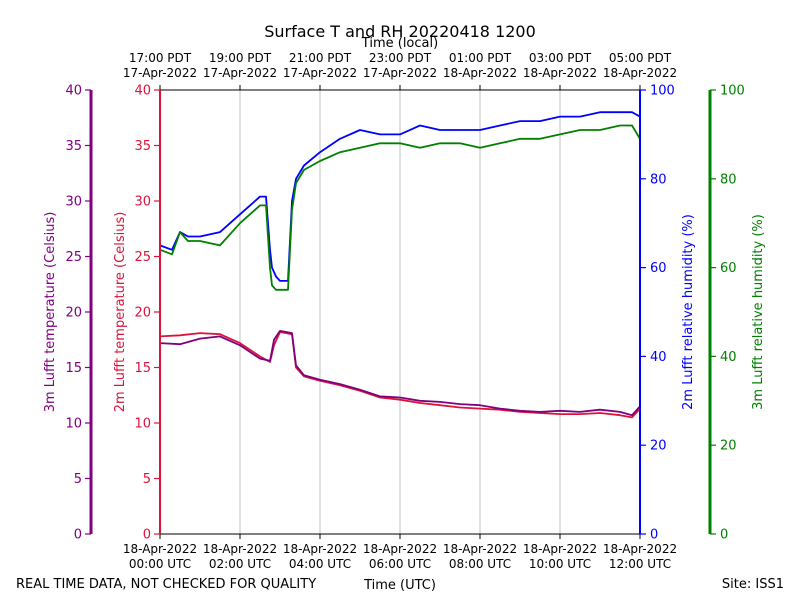 The height and width of the screenshot is (600, 800). What do you see at coordinates (160, 58) in the screenshot?
I see `top-tick-time: 17:00 PDT` at bounding box center [160, 58].